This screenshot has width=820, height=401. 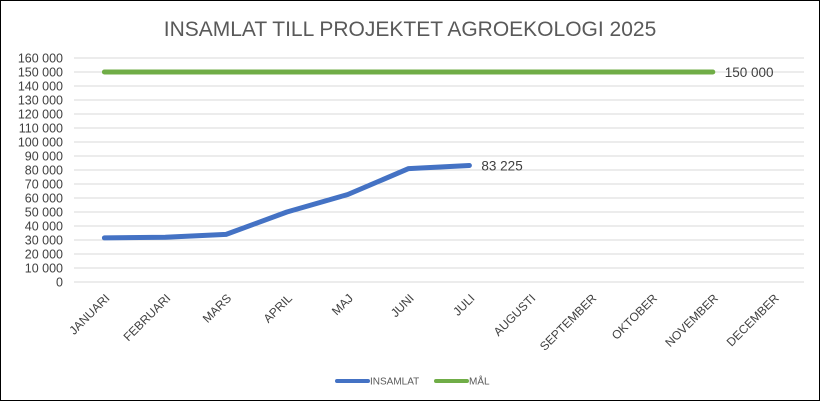 I want to click on legend: INSAMLAT MÅL, so click(x=412, y=381).